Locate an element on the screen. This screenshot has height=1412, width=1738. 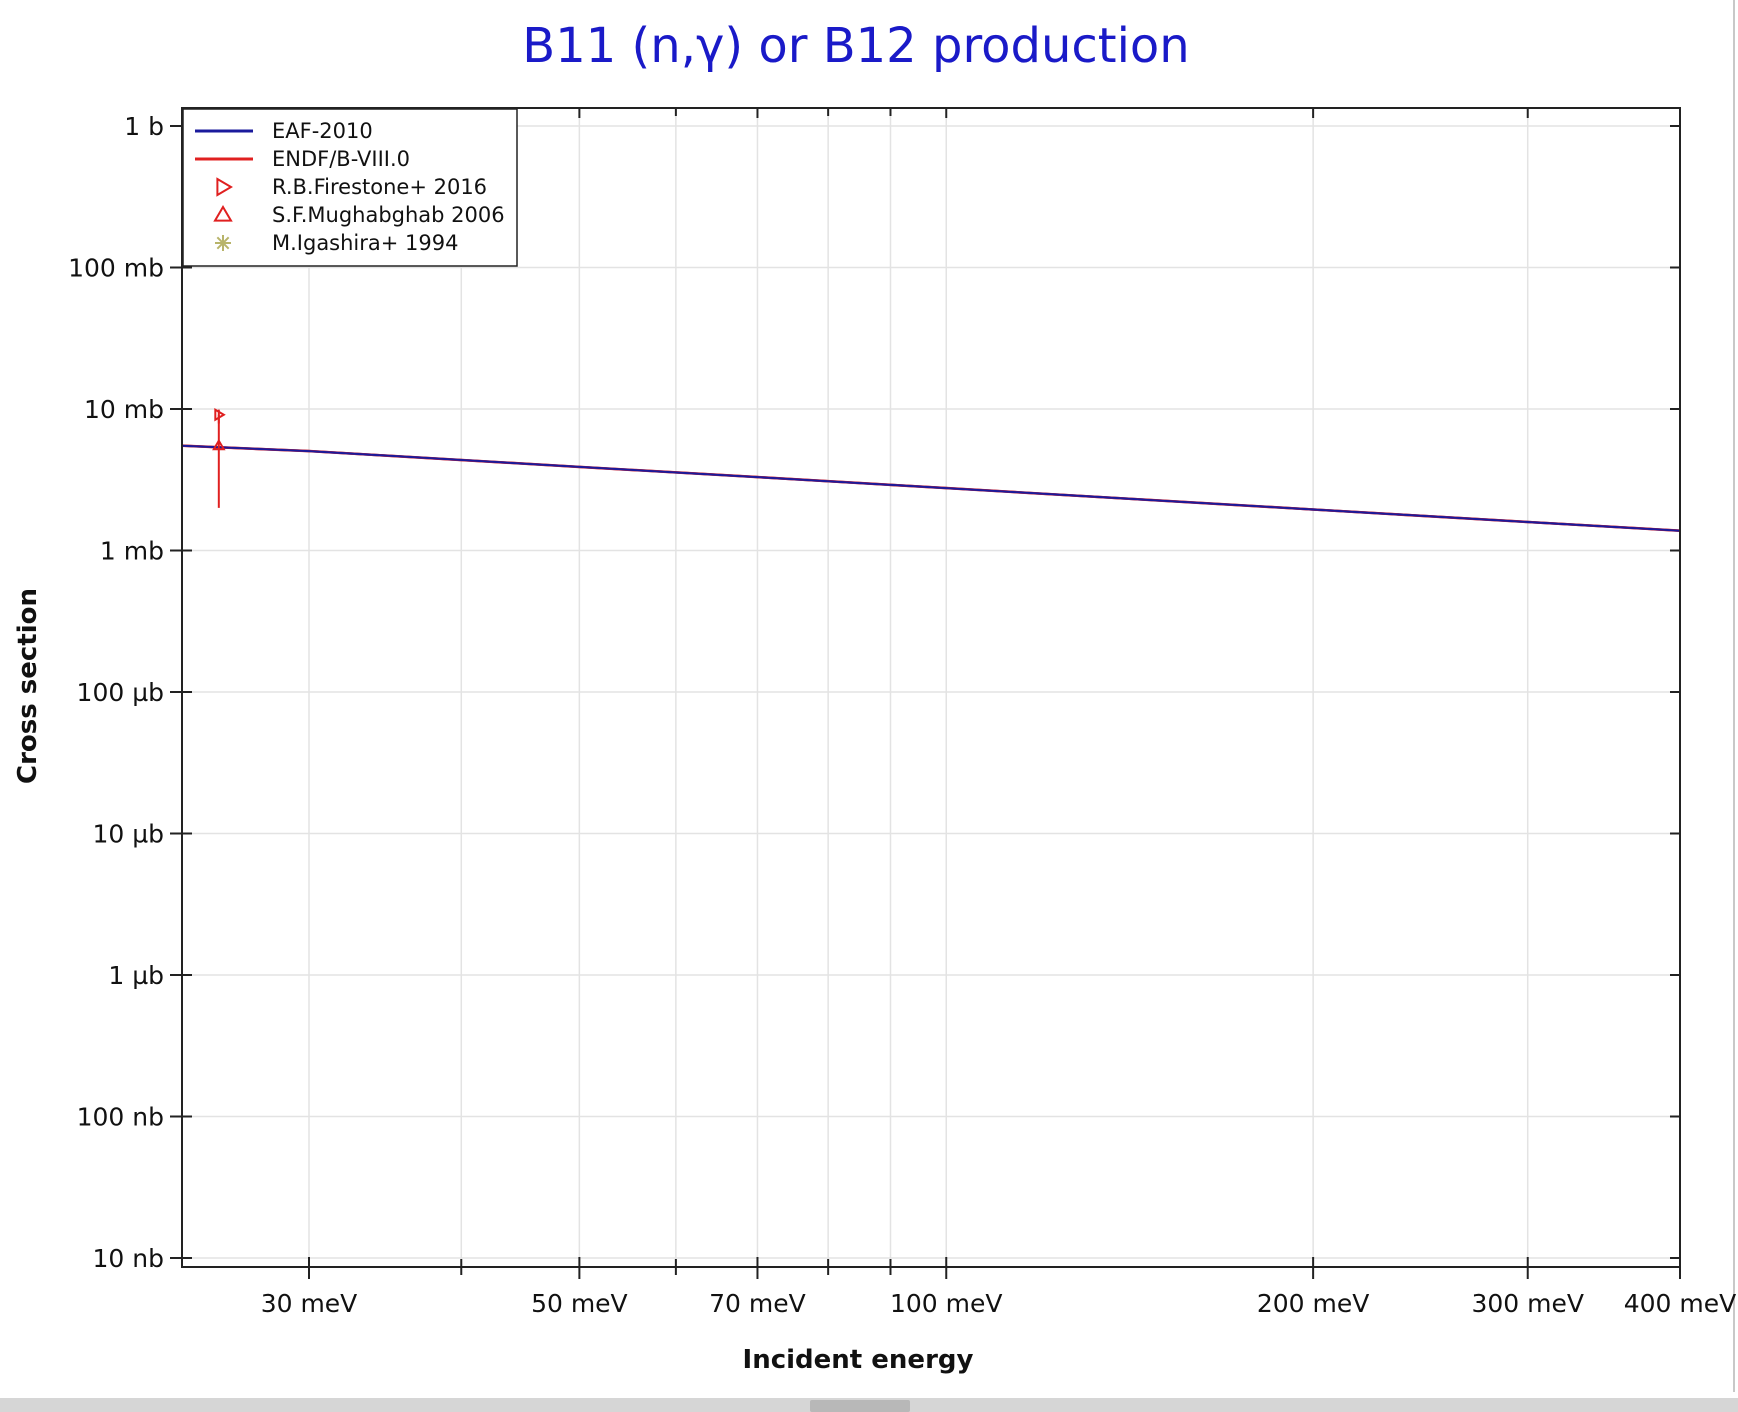
x-tick-label: 300 meV is located at coordinates (1527, 1303).